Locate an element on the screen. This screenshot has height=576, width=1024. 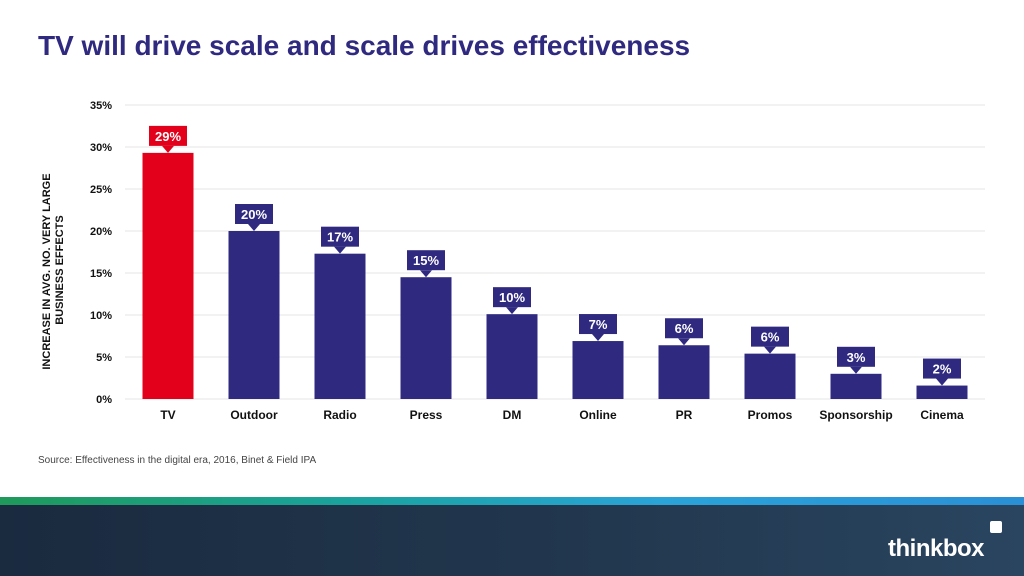
x-tick-label: Online is located at coordinates (598, 415).